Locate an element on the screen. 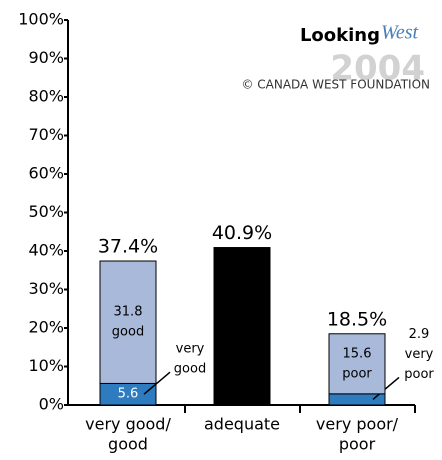 The width and height of the screenshot is (442, 460). y-tick-label: 100% is located at coordinates (41, 19).